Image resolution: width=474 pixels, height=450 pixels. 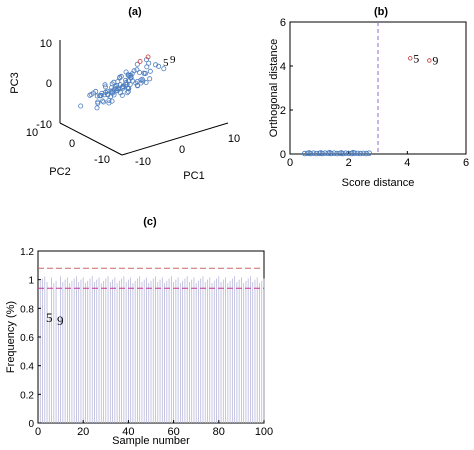 I want to click on panel-b-ytick-label: 2, so click(x=283, y=111).